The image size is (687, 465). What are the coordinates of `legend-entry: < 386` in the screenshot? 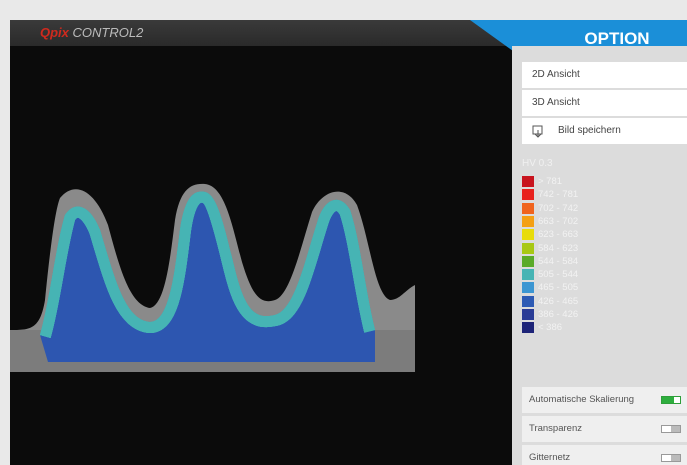 It's located at (542, 328).